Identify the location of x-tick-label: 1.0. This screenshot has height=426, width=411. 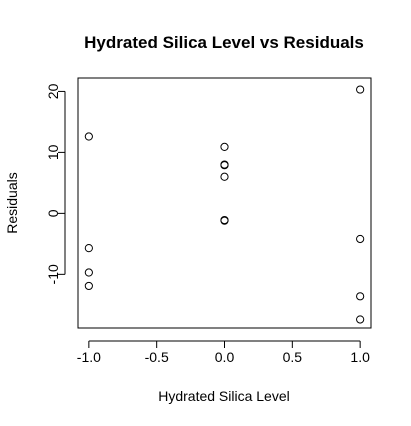
(360, 357).